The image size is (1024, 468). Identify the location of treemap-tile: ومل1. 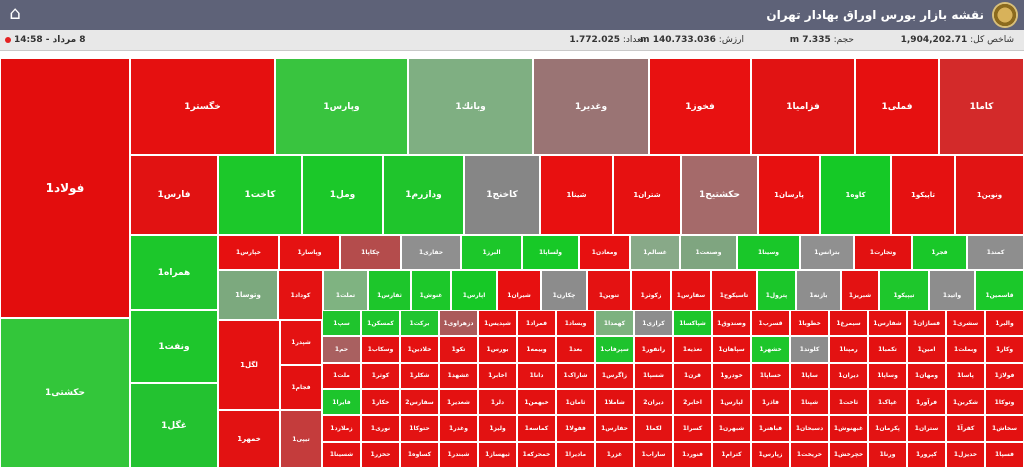
(342, 195).